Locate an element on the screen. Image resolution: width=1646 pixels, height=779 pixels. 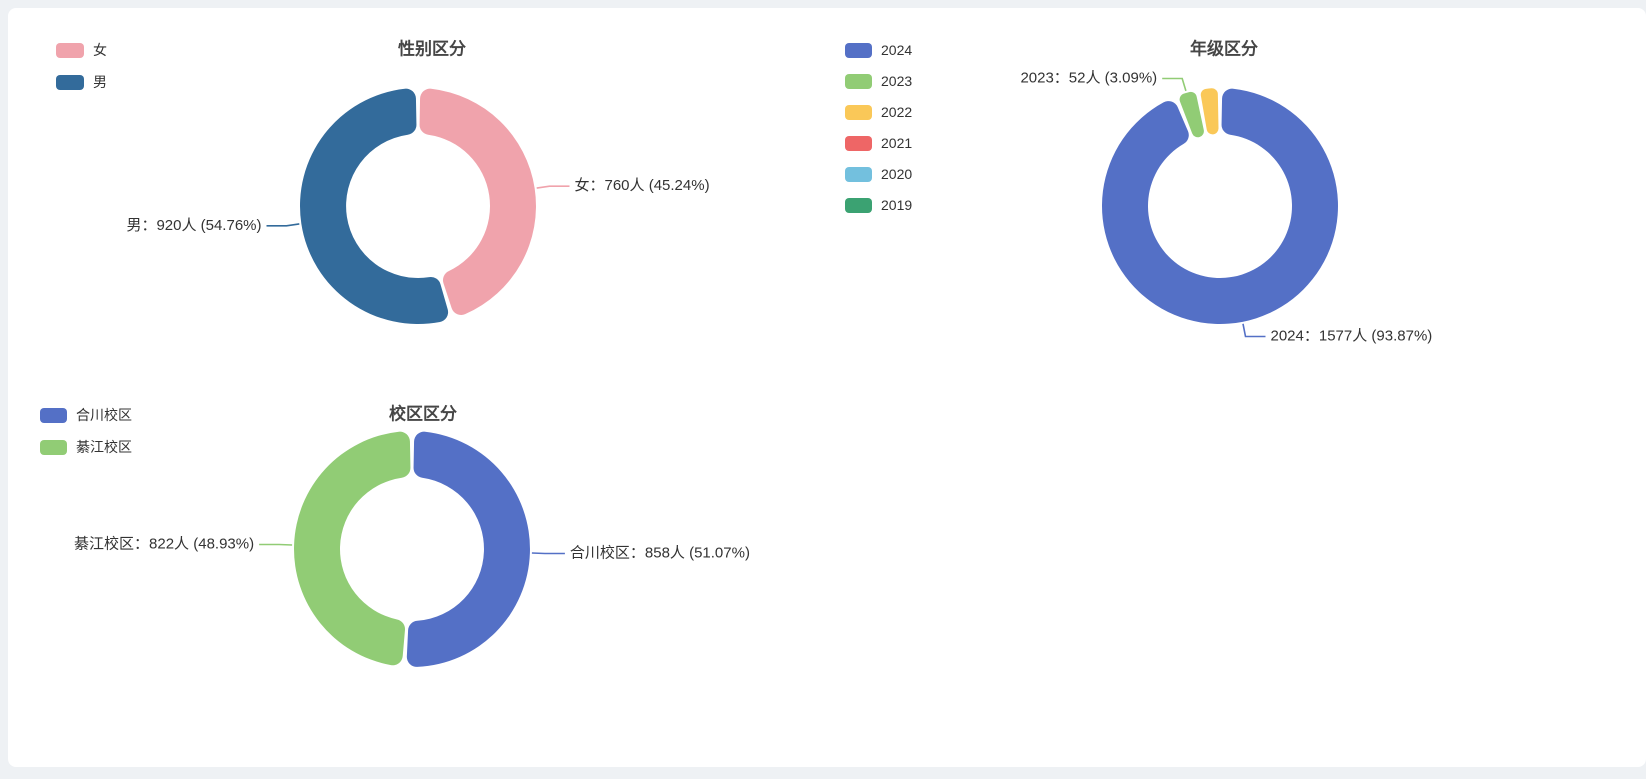
legend-label: 2020 is located at coordinates (897, 174).